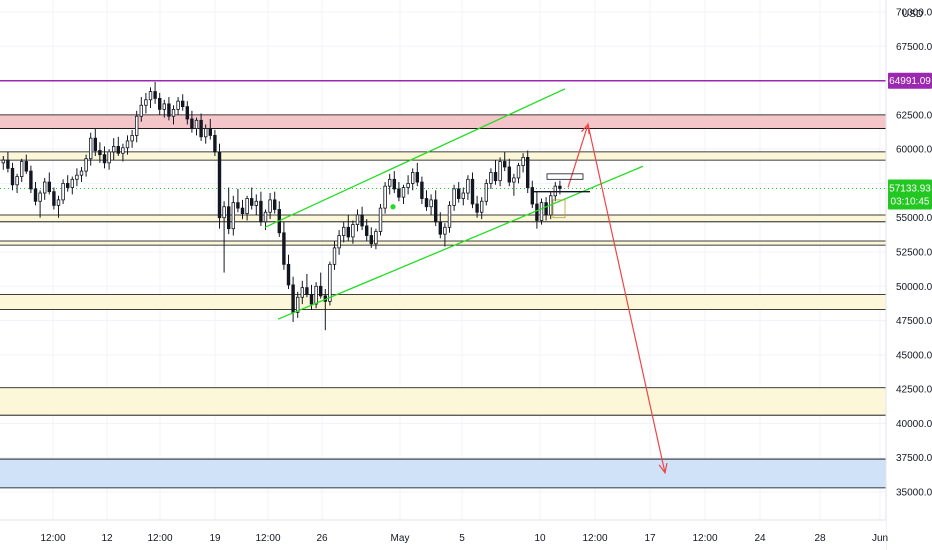  I want to click on x-tick-label: 28, so click(820, 538).